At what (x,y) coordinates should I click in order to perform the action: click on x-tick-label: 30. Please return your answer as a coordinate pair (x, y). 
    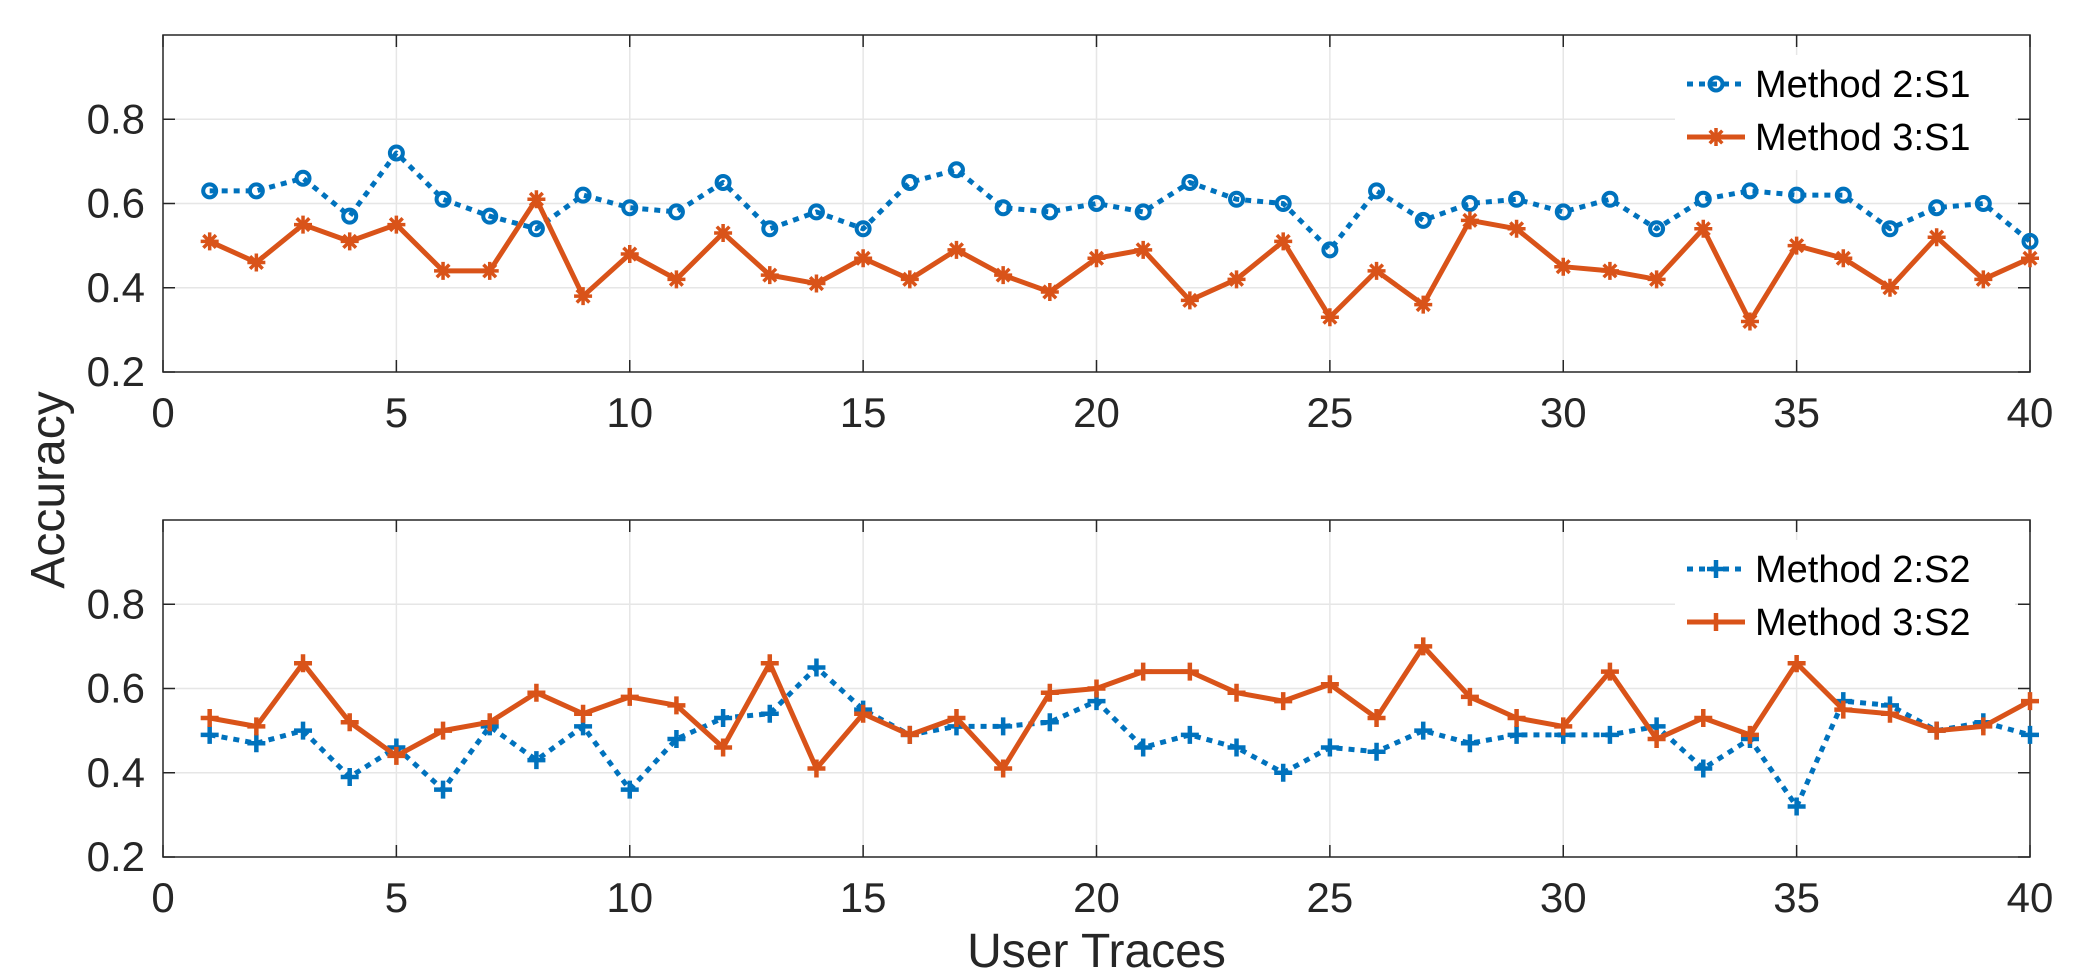
    Looking at the image, I should click on (1563, 897).